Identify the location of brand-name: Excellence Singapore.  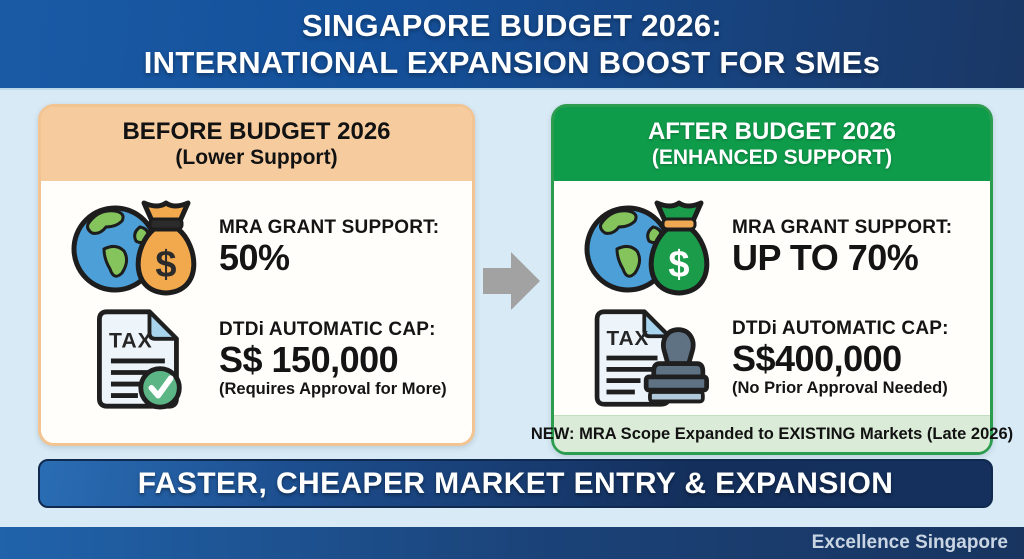
(909, 542).